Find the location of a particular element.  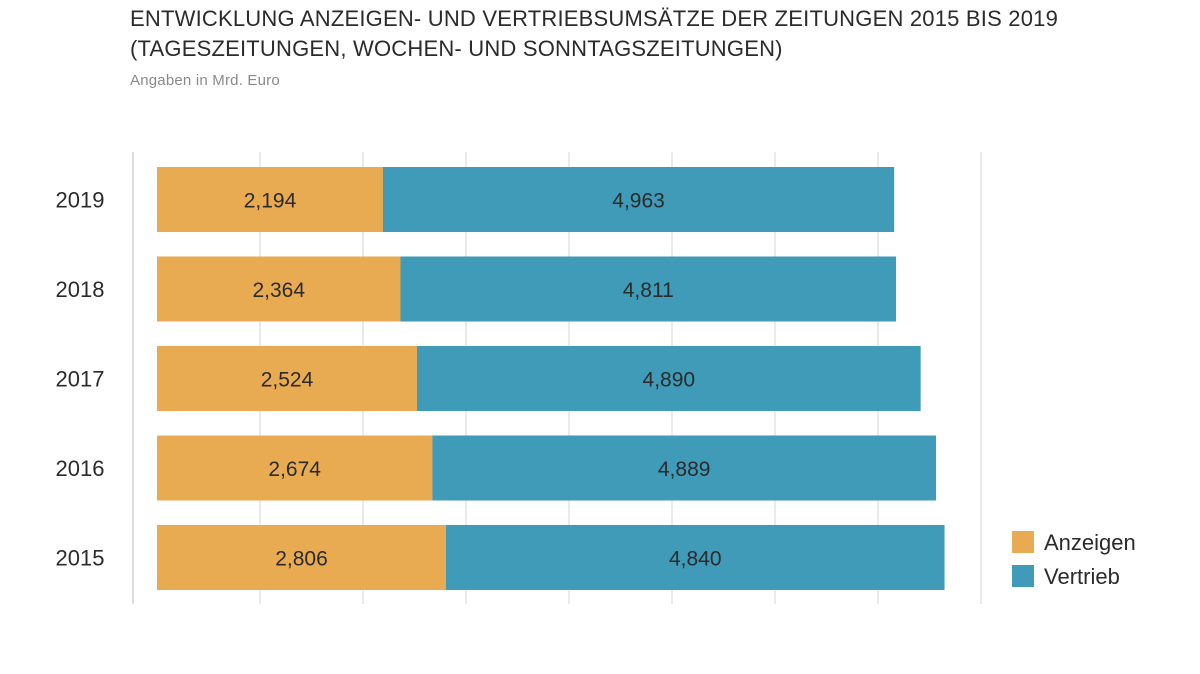

bar-vertrieb-2016 is located at coordinates (684, 468).